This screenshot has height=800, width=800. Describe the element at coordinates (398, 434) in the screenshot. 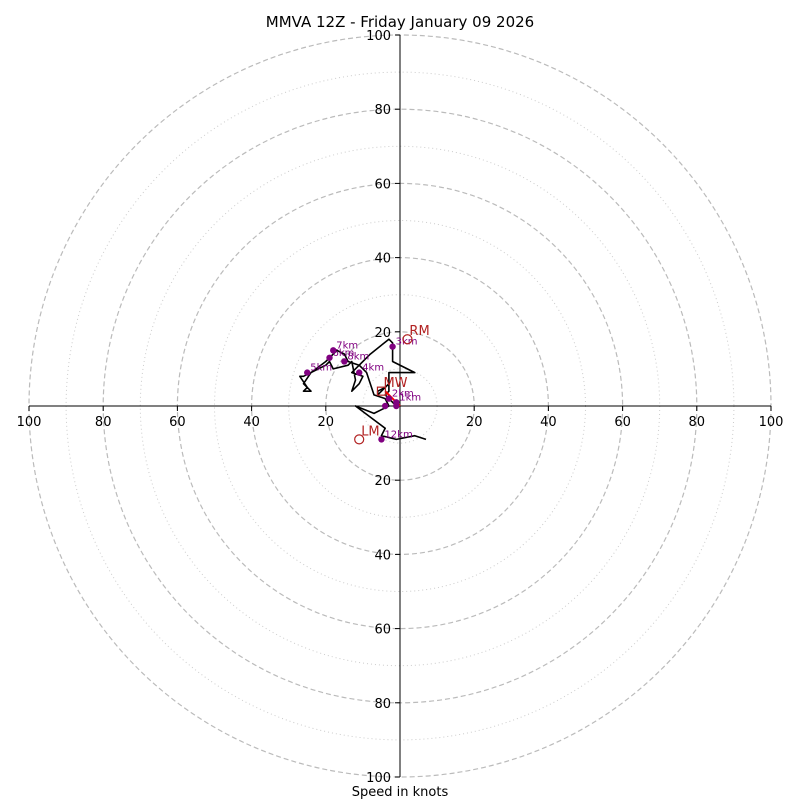

I see `height-marker-label: 12km` at that location.